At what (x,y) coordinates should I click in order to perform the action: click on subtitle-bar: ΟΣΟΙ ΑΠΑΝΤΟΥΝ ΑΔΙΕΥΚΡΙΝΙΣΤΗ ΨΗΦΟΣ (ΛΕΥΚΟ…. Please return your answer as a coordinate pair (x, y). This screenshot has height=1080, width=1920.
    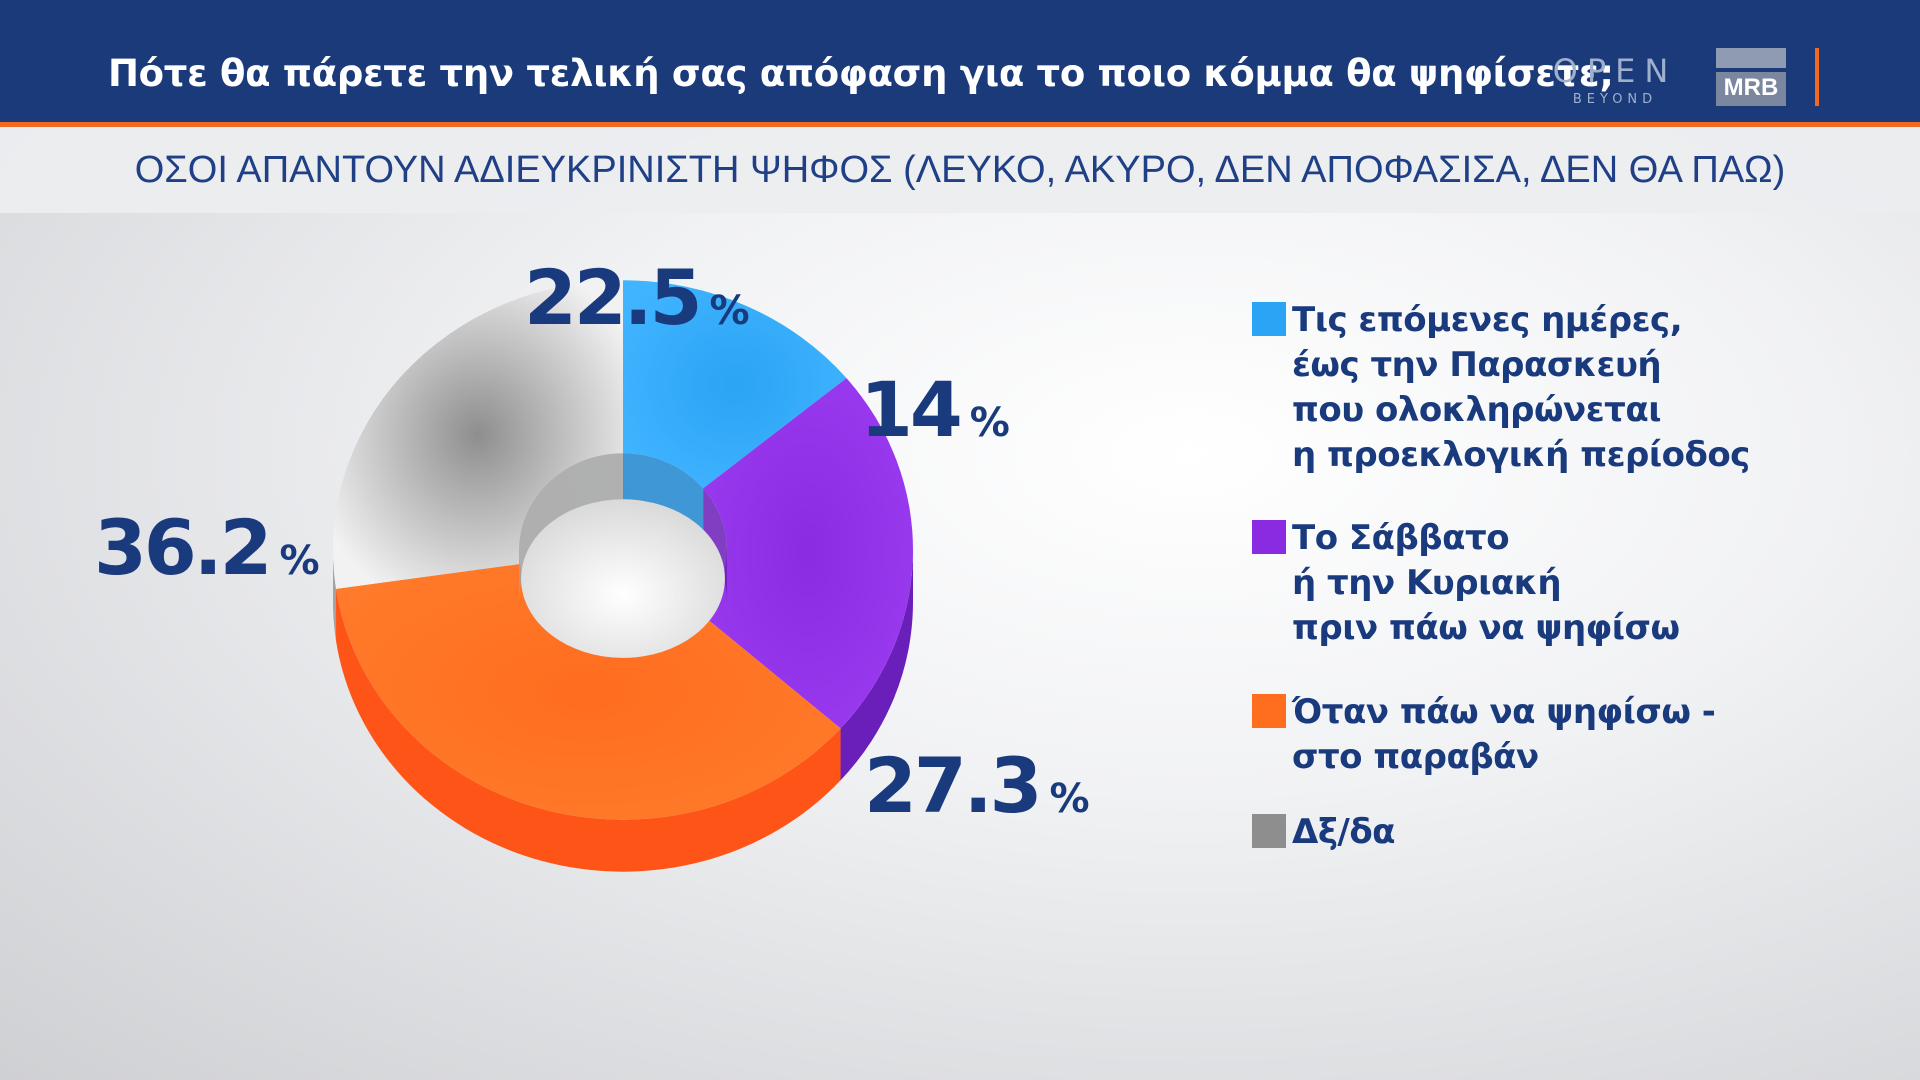
    Looking at the image, I should click on (960, 170).